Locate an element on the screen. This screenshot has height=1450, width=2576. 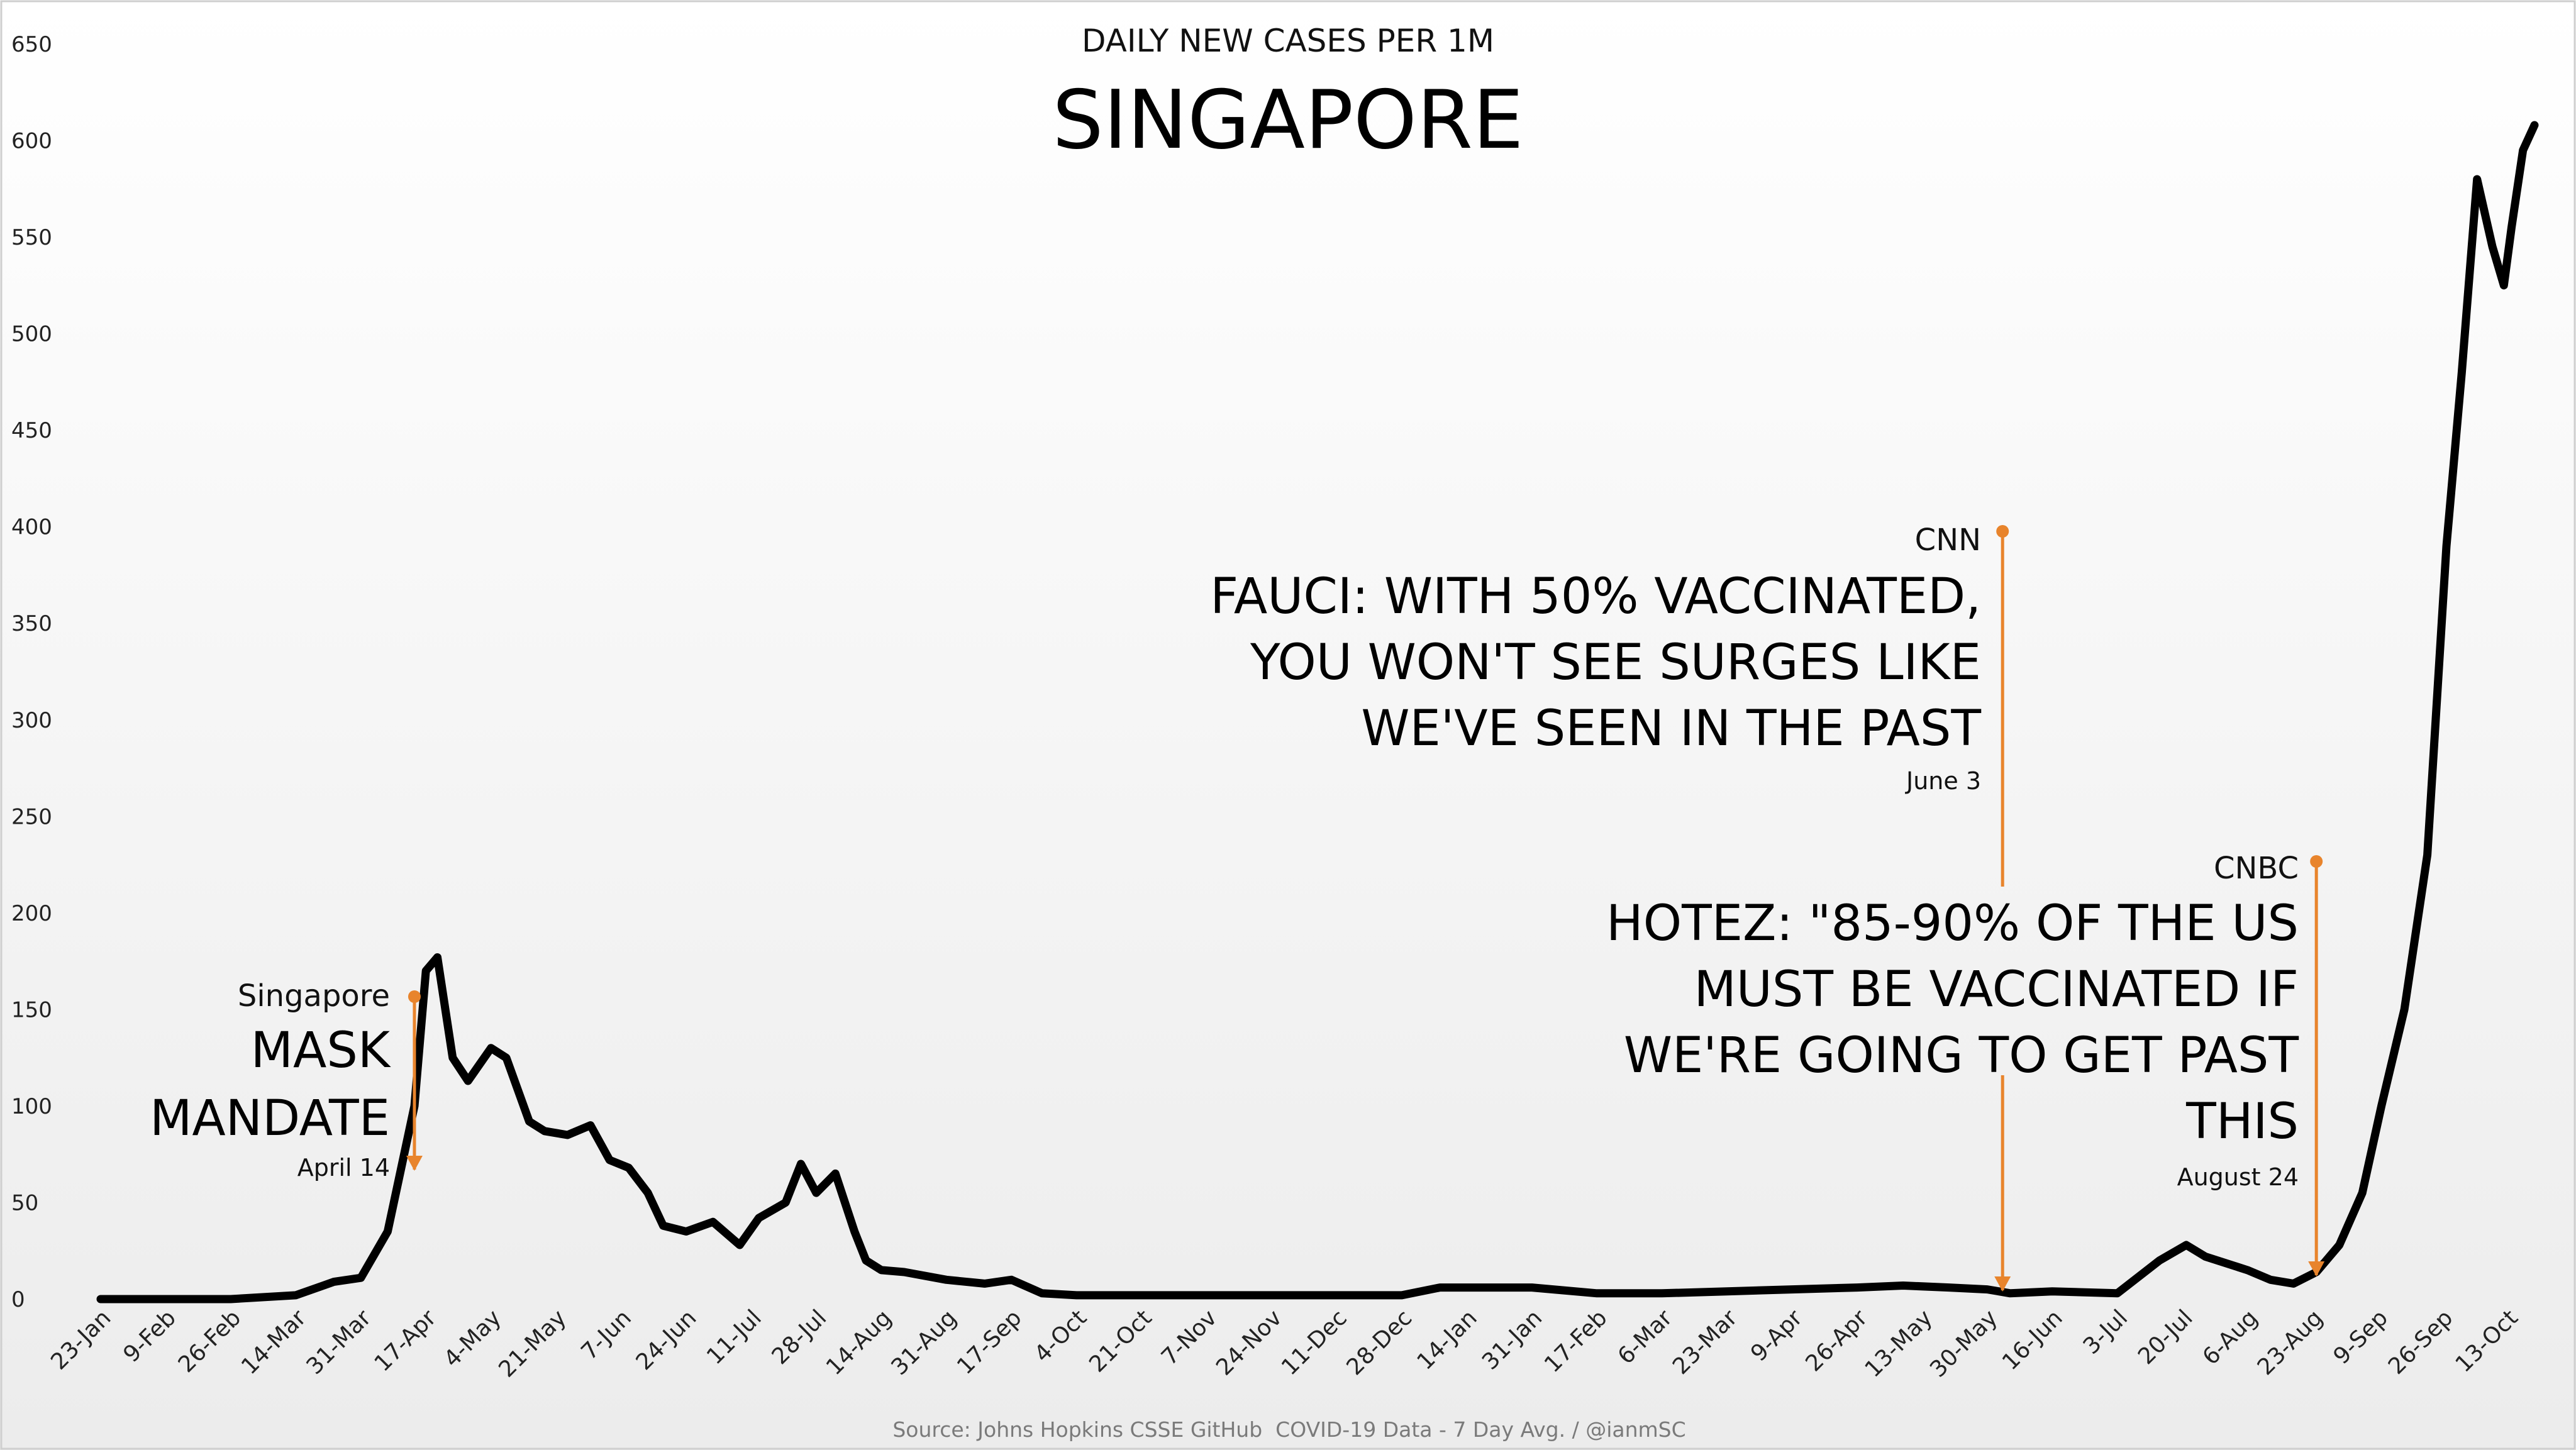
annotation-date: August 24 is located at coordinates (2238, 1177).